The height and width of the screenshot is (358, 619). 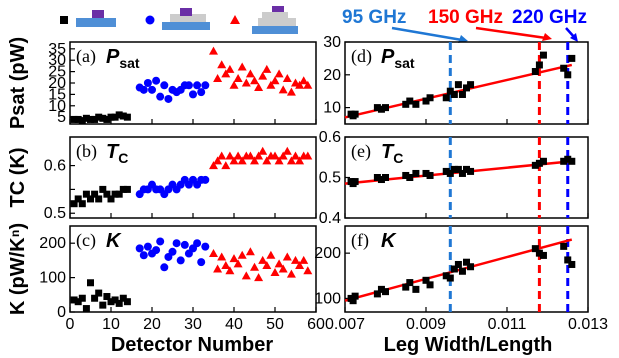 I want to click on x-tick-label: 30, so click(x=193, y=324).